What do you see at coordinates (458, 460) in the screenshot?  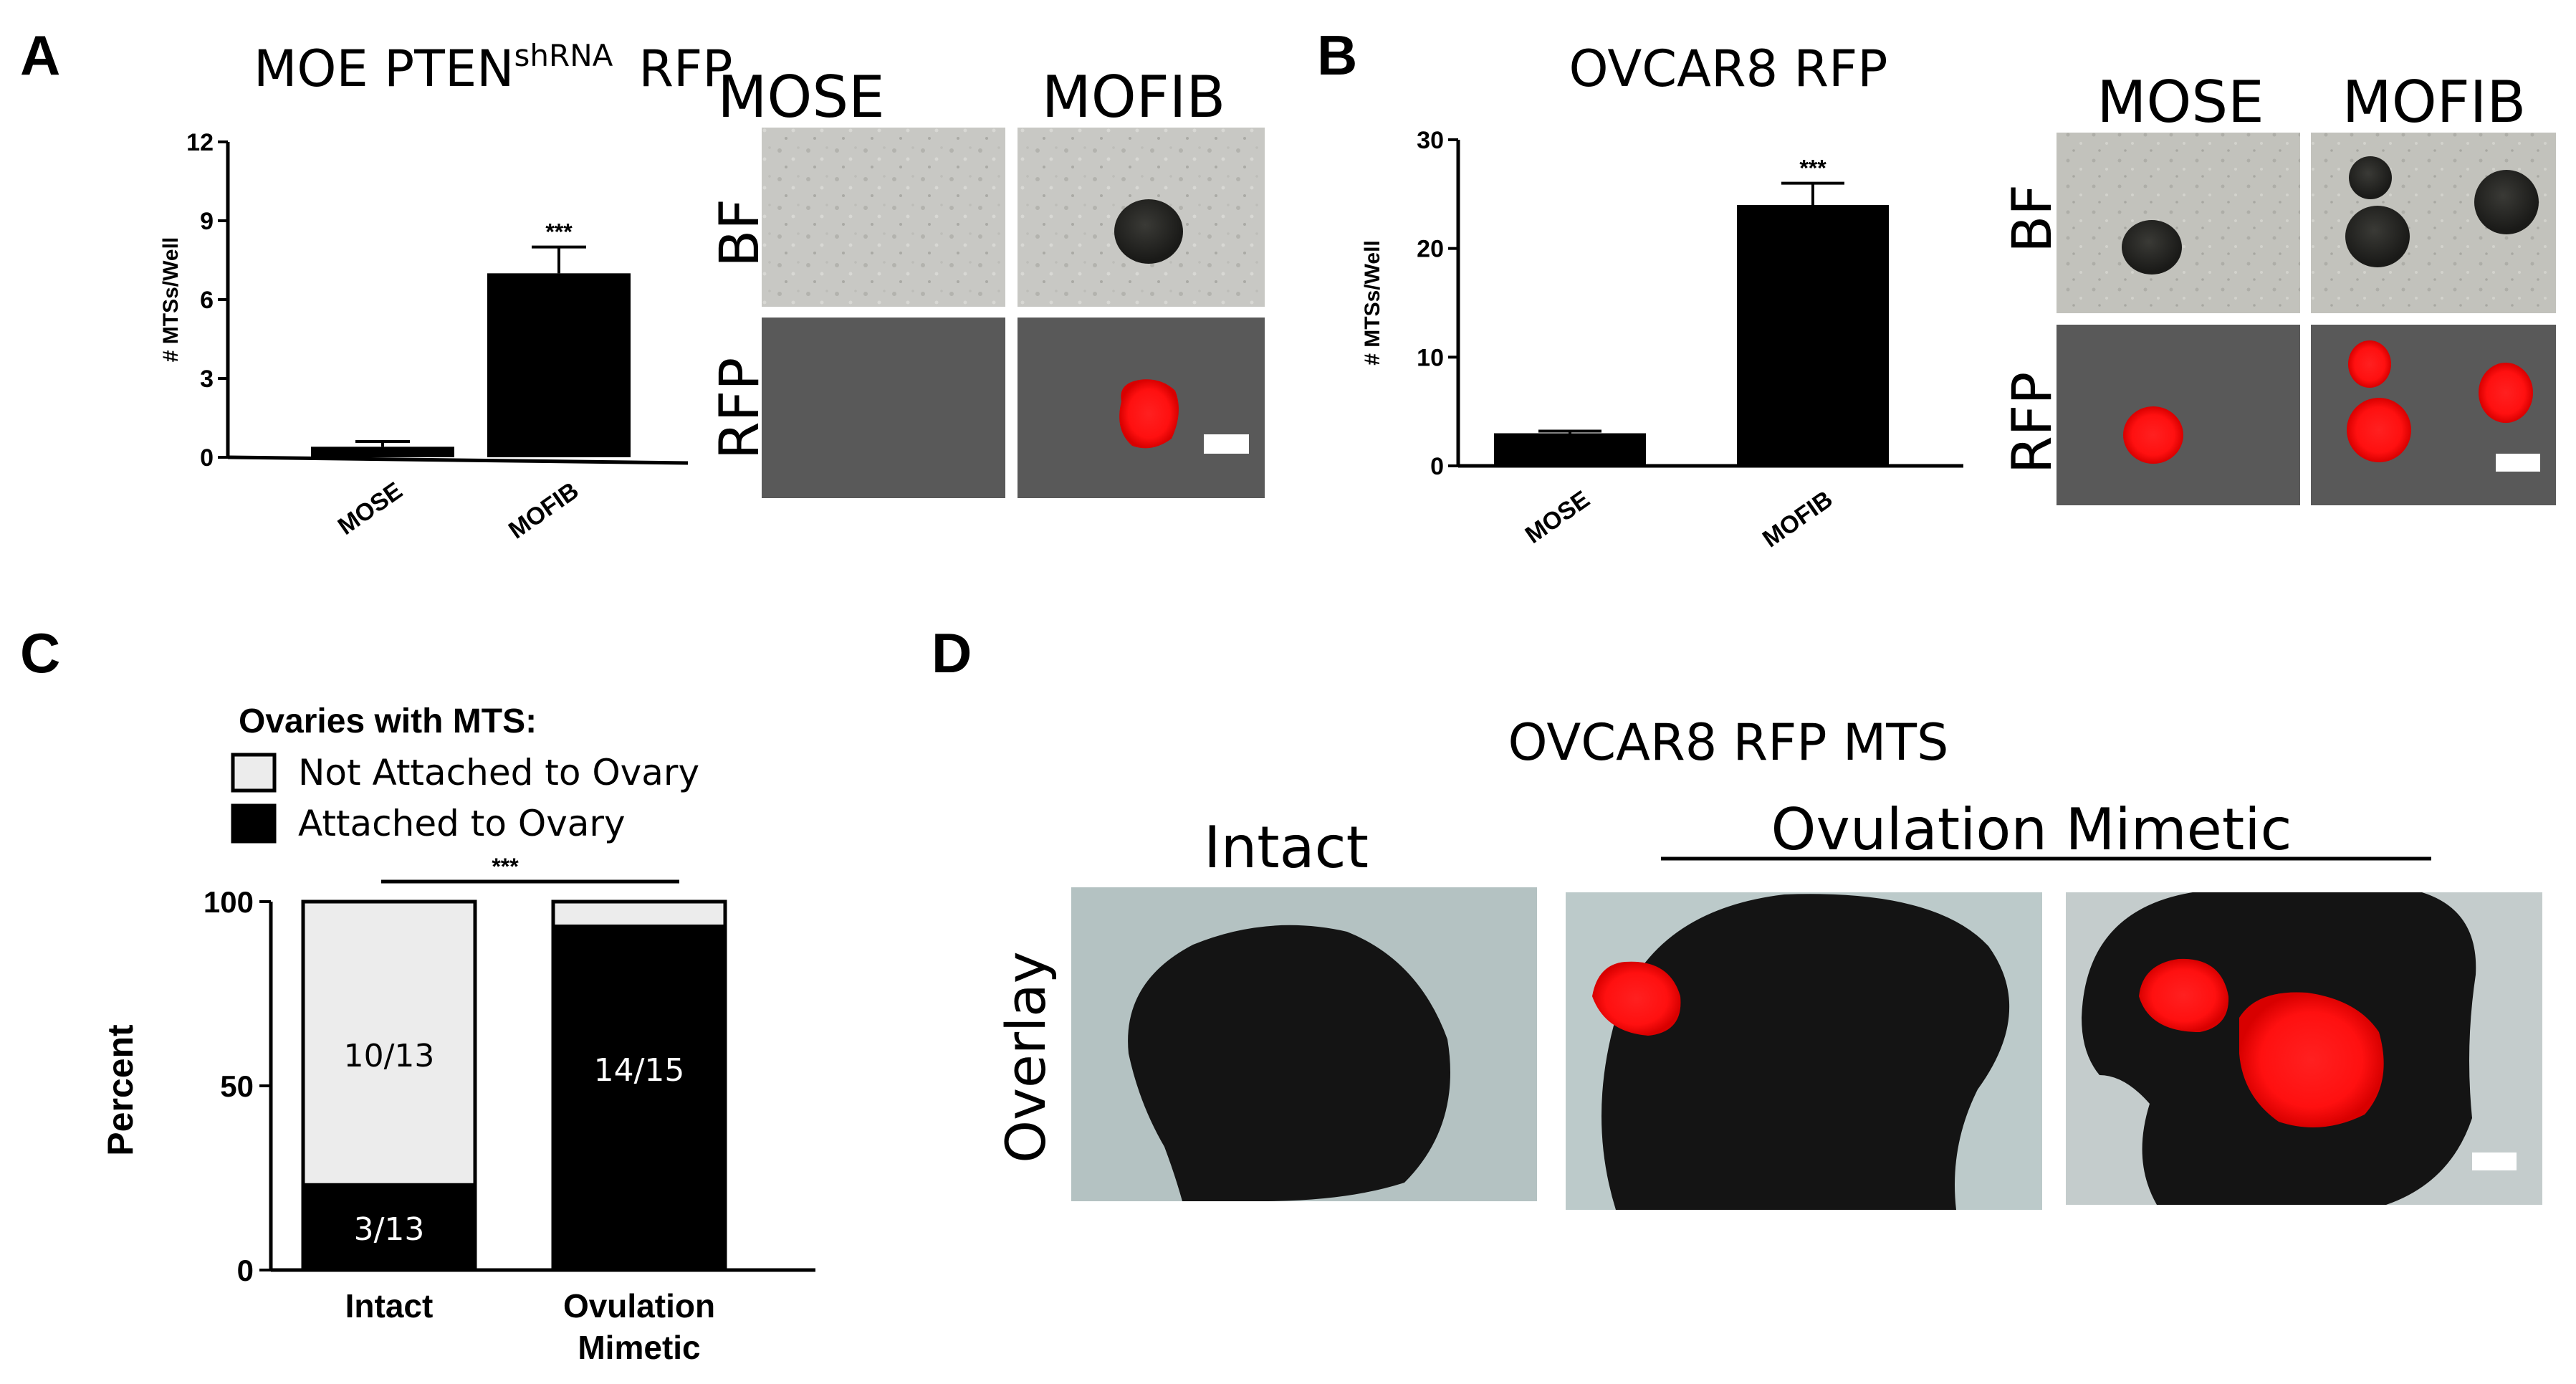 I see `x-axis-line` at bounding box center [458, 460].